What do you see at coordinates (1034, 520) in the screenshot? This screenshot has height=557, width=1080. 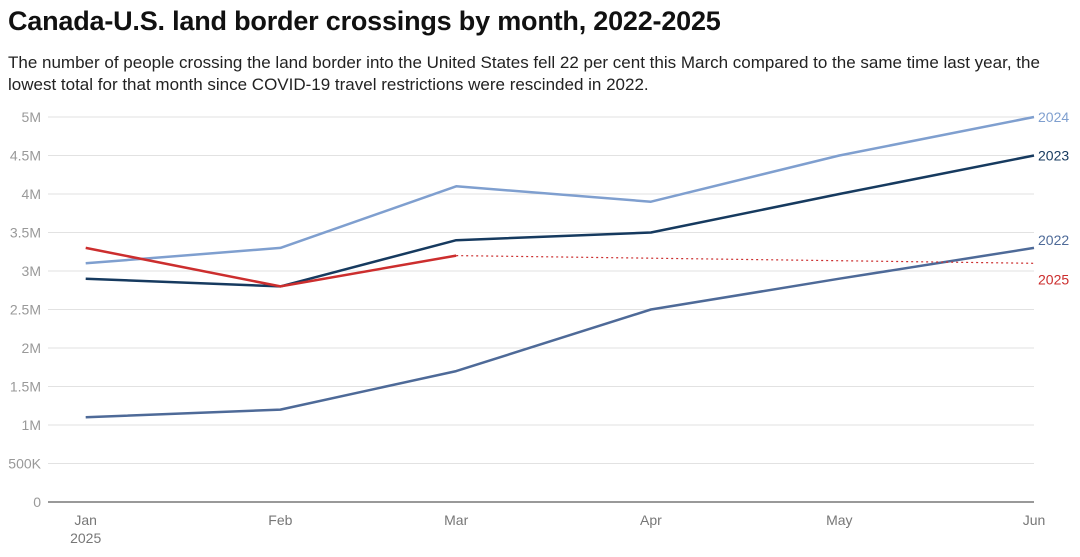 I see `x-tick-label: Jun` at bounding box center [1034, 520].